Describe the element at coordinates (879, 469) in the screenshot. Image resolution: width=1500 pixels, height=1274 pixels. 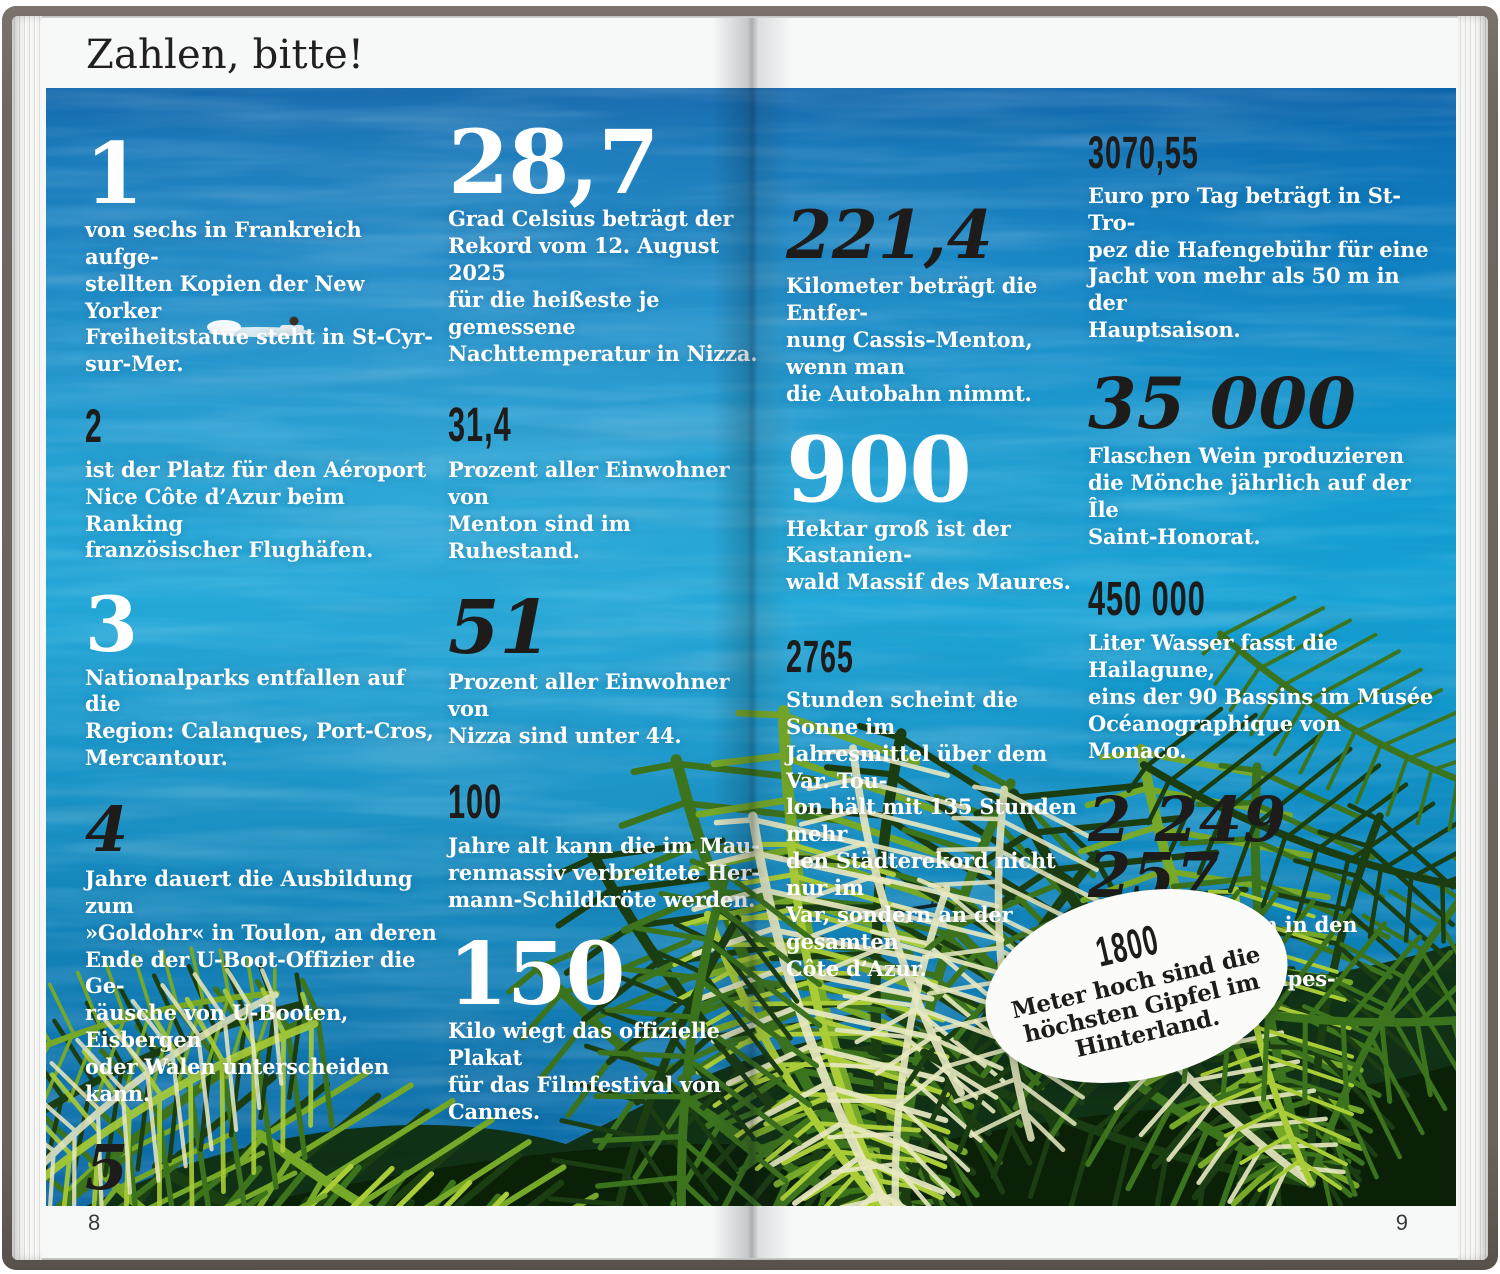
I see `fact-number: 900` at that location.